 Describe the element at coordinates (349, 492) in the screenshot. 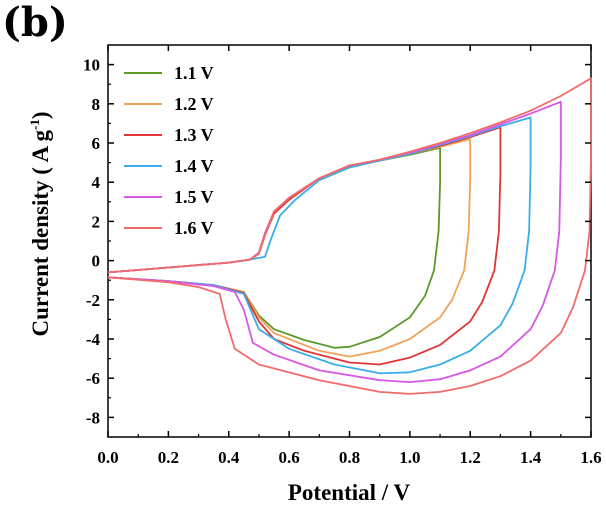

I see `x-axis-title: Potential / V` at that location.